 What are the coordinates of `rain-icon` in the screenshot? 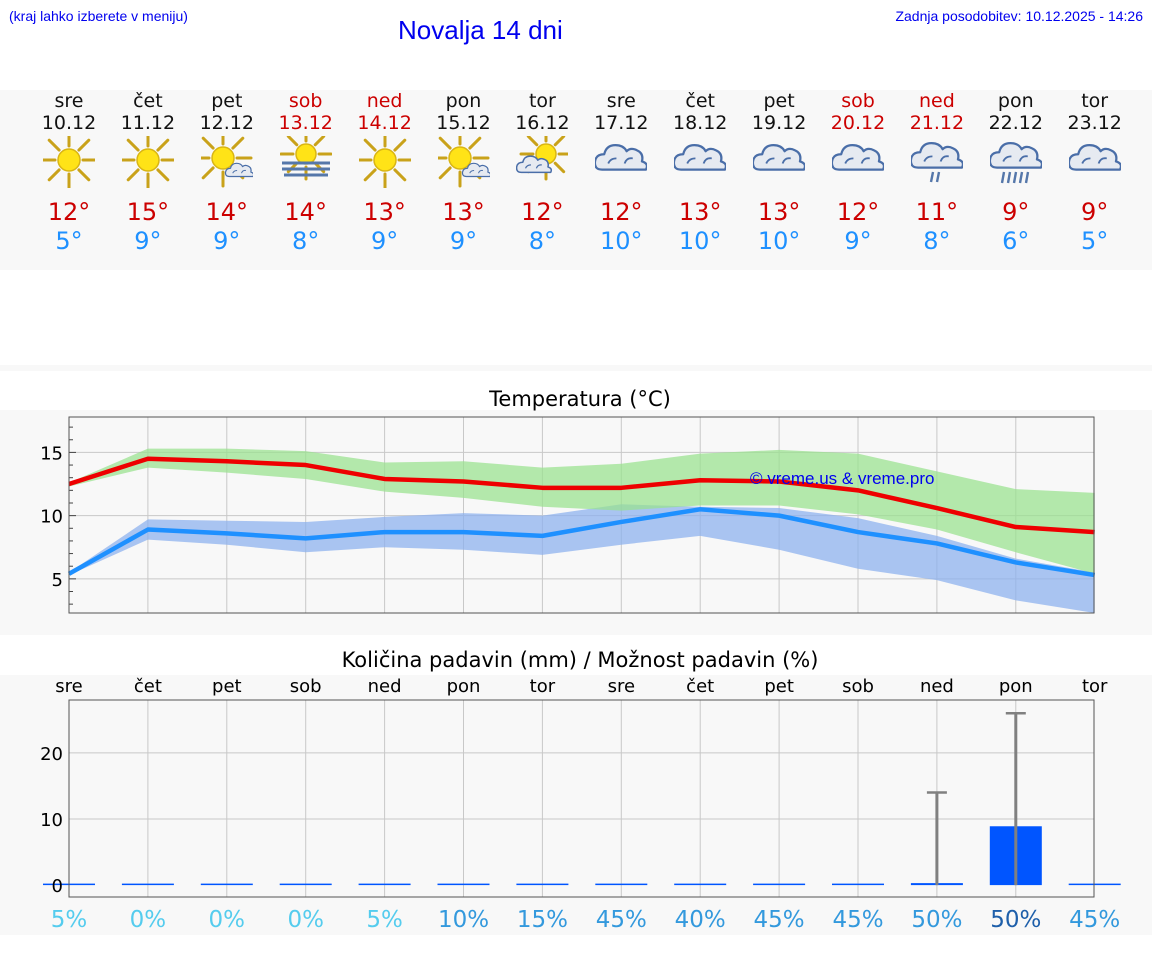 It's located at (1015, 162).